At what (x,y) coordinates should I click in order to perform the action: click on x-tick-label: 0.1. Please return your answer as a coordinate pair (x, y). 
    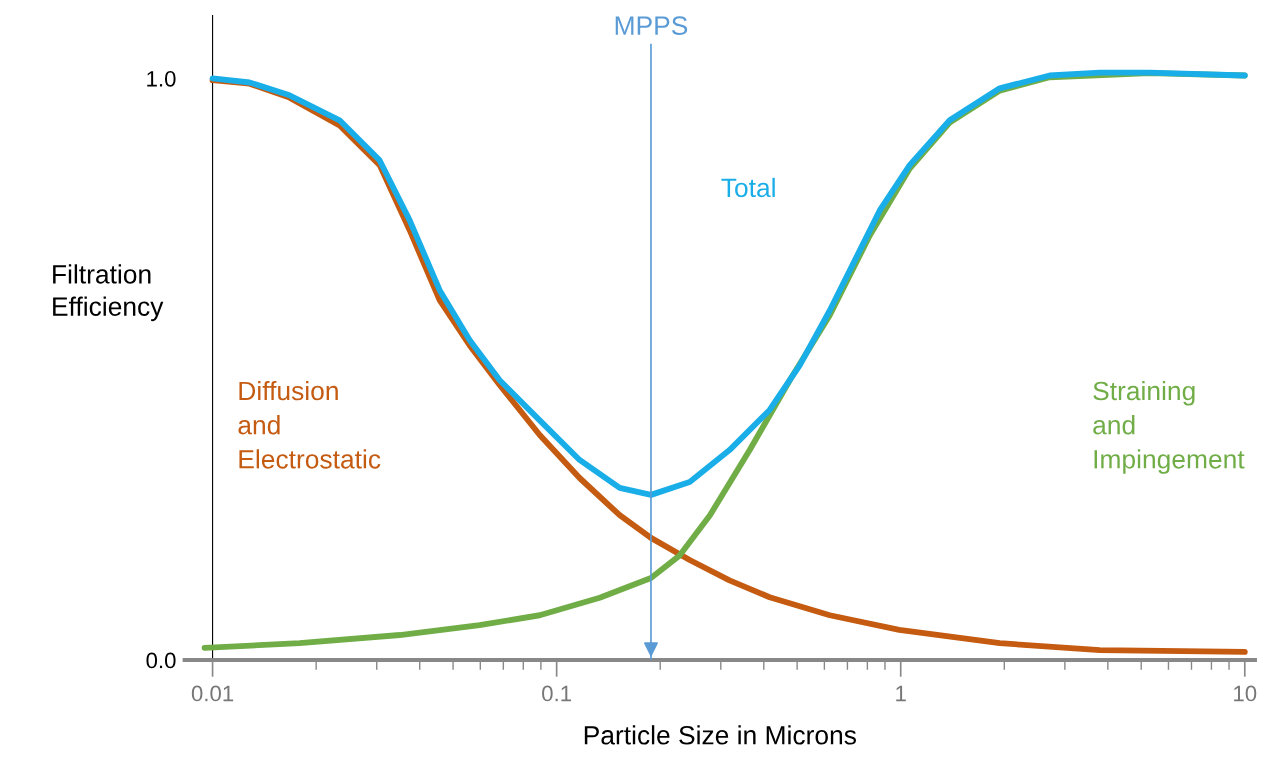
    Looking at the image, I should click on (556, 693).